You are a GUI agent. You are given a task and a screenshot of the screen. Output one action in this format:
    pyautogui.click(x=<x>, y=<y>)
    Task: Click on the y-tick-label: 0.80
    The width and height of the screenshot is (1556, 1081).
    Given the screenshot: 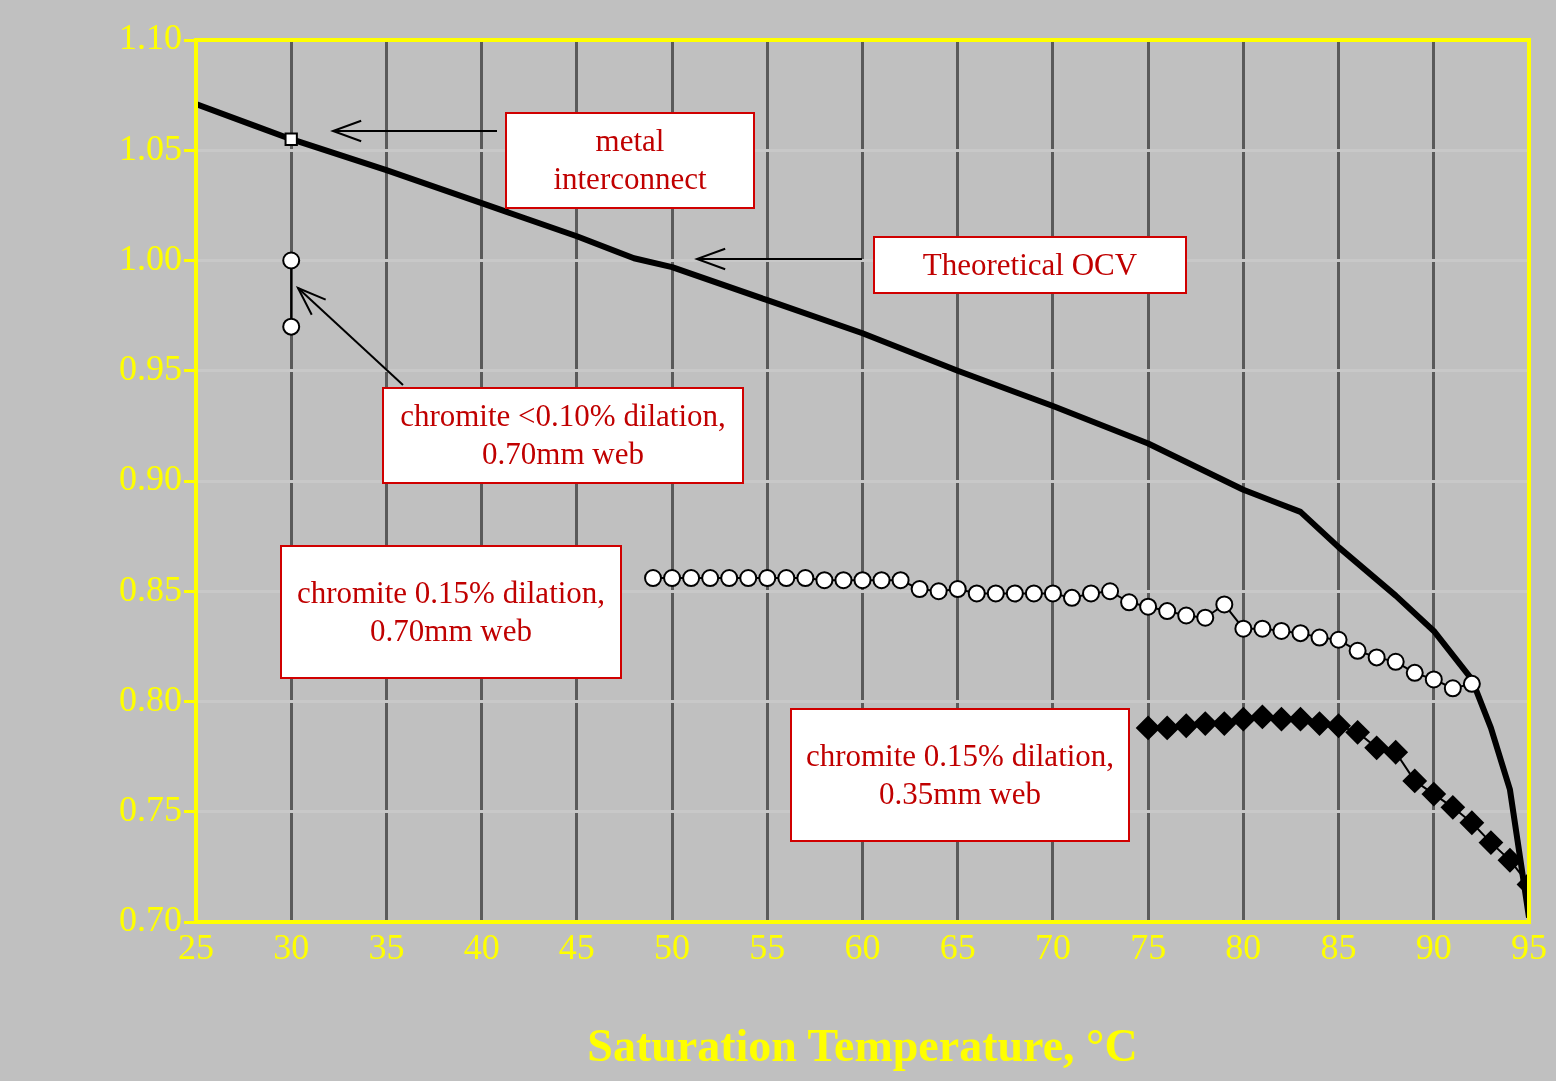 What is the action you would take?
    pyautogui.click(x=150, y=698)
    